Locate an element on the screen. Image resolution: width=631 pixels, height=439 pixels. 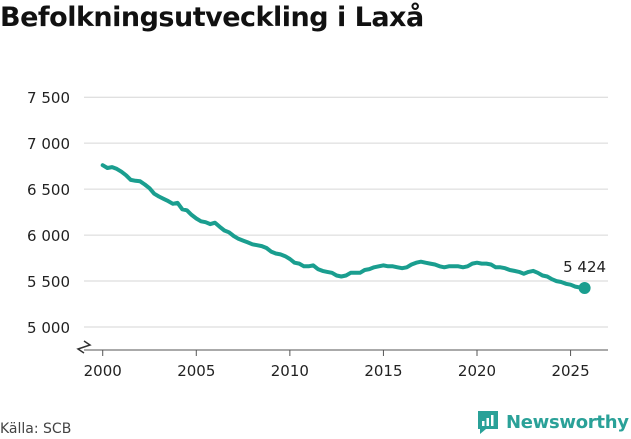
x-tick-label: 2015 is located at coordinates (383, 371).